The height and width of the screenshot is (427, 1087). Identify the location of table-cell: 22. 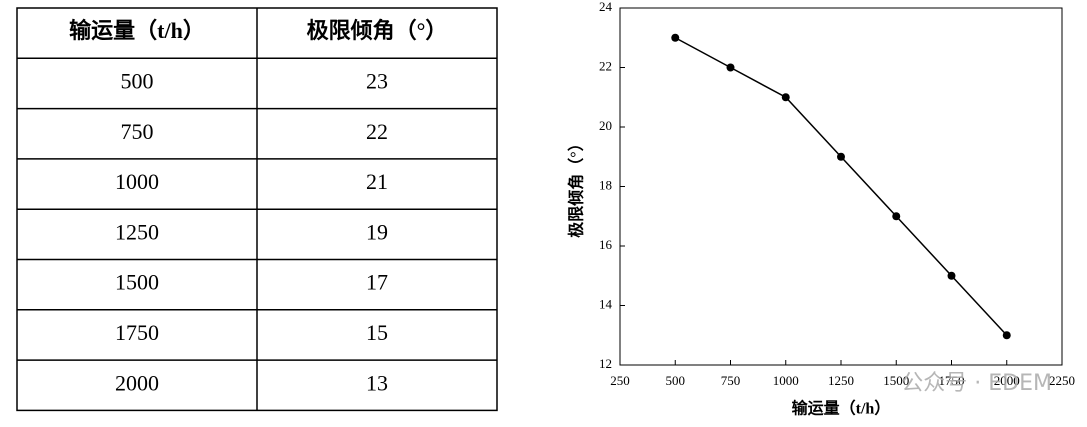
(377, 131).